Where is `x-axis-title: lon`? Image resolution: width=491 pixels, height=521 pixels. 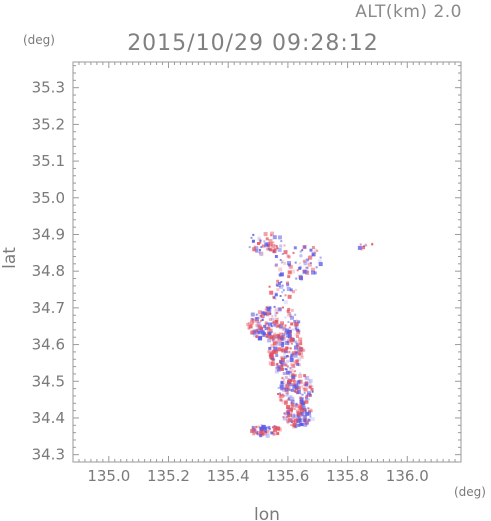
x-axis-title: lon is located at coordinates (267, 513).